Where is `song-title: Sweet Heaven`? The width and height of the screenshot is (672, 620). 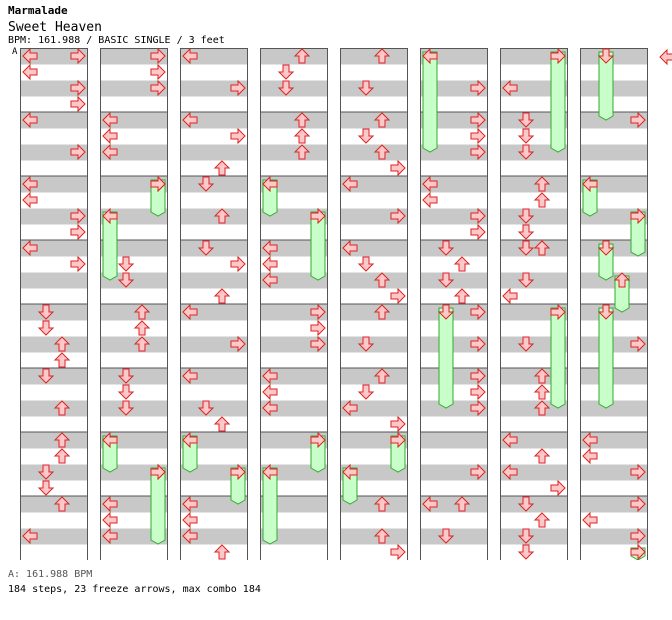
song-title: Sweet Heaven is located at coordinates (55, 27).